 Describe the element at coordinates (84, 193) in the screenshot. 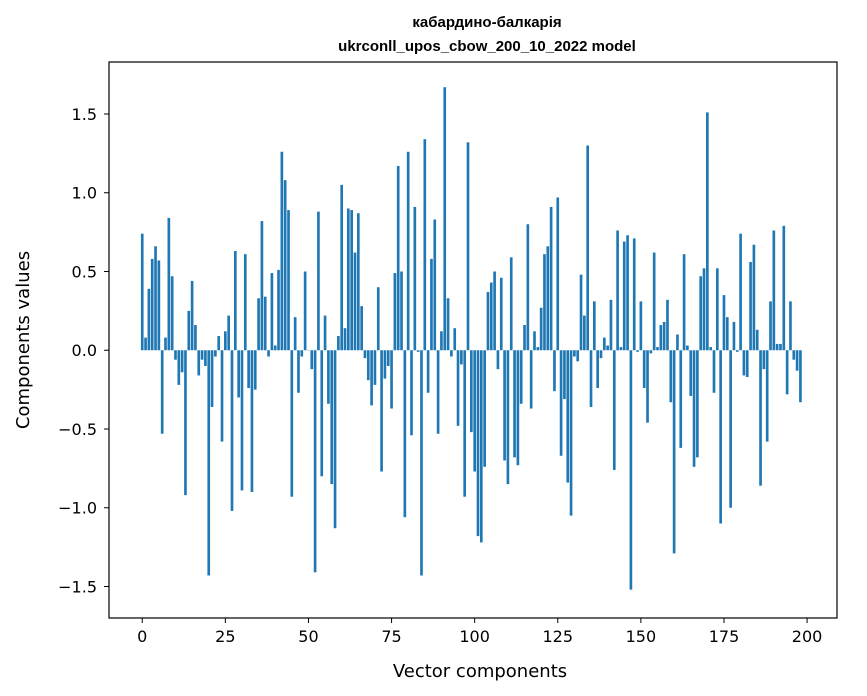

I see `y-tick-label: 1.0` at that location.